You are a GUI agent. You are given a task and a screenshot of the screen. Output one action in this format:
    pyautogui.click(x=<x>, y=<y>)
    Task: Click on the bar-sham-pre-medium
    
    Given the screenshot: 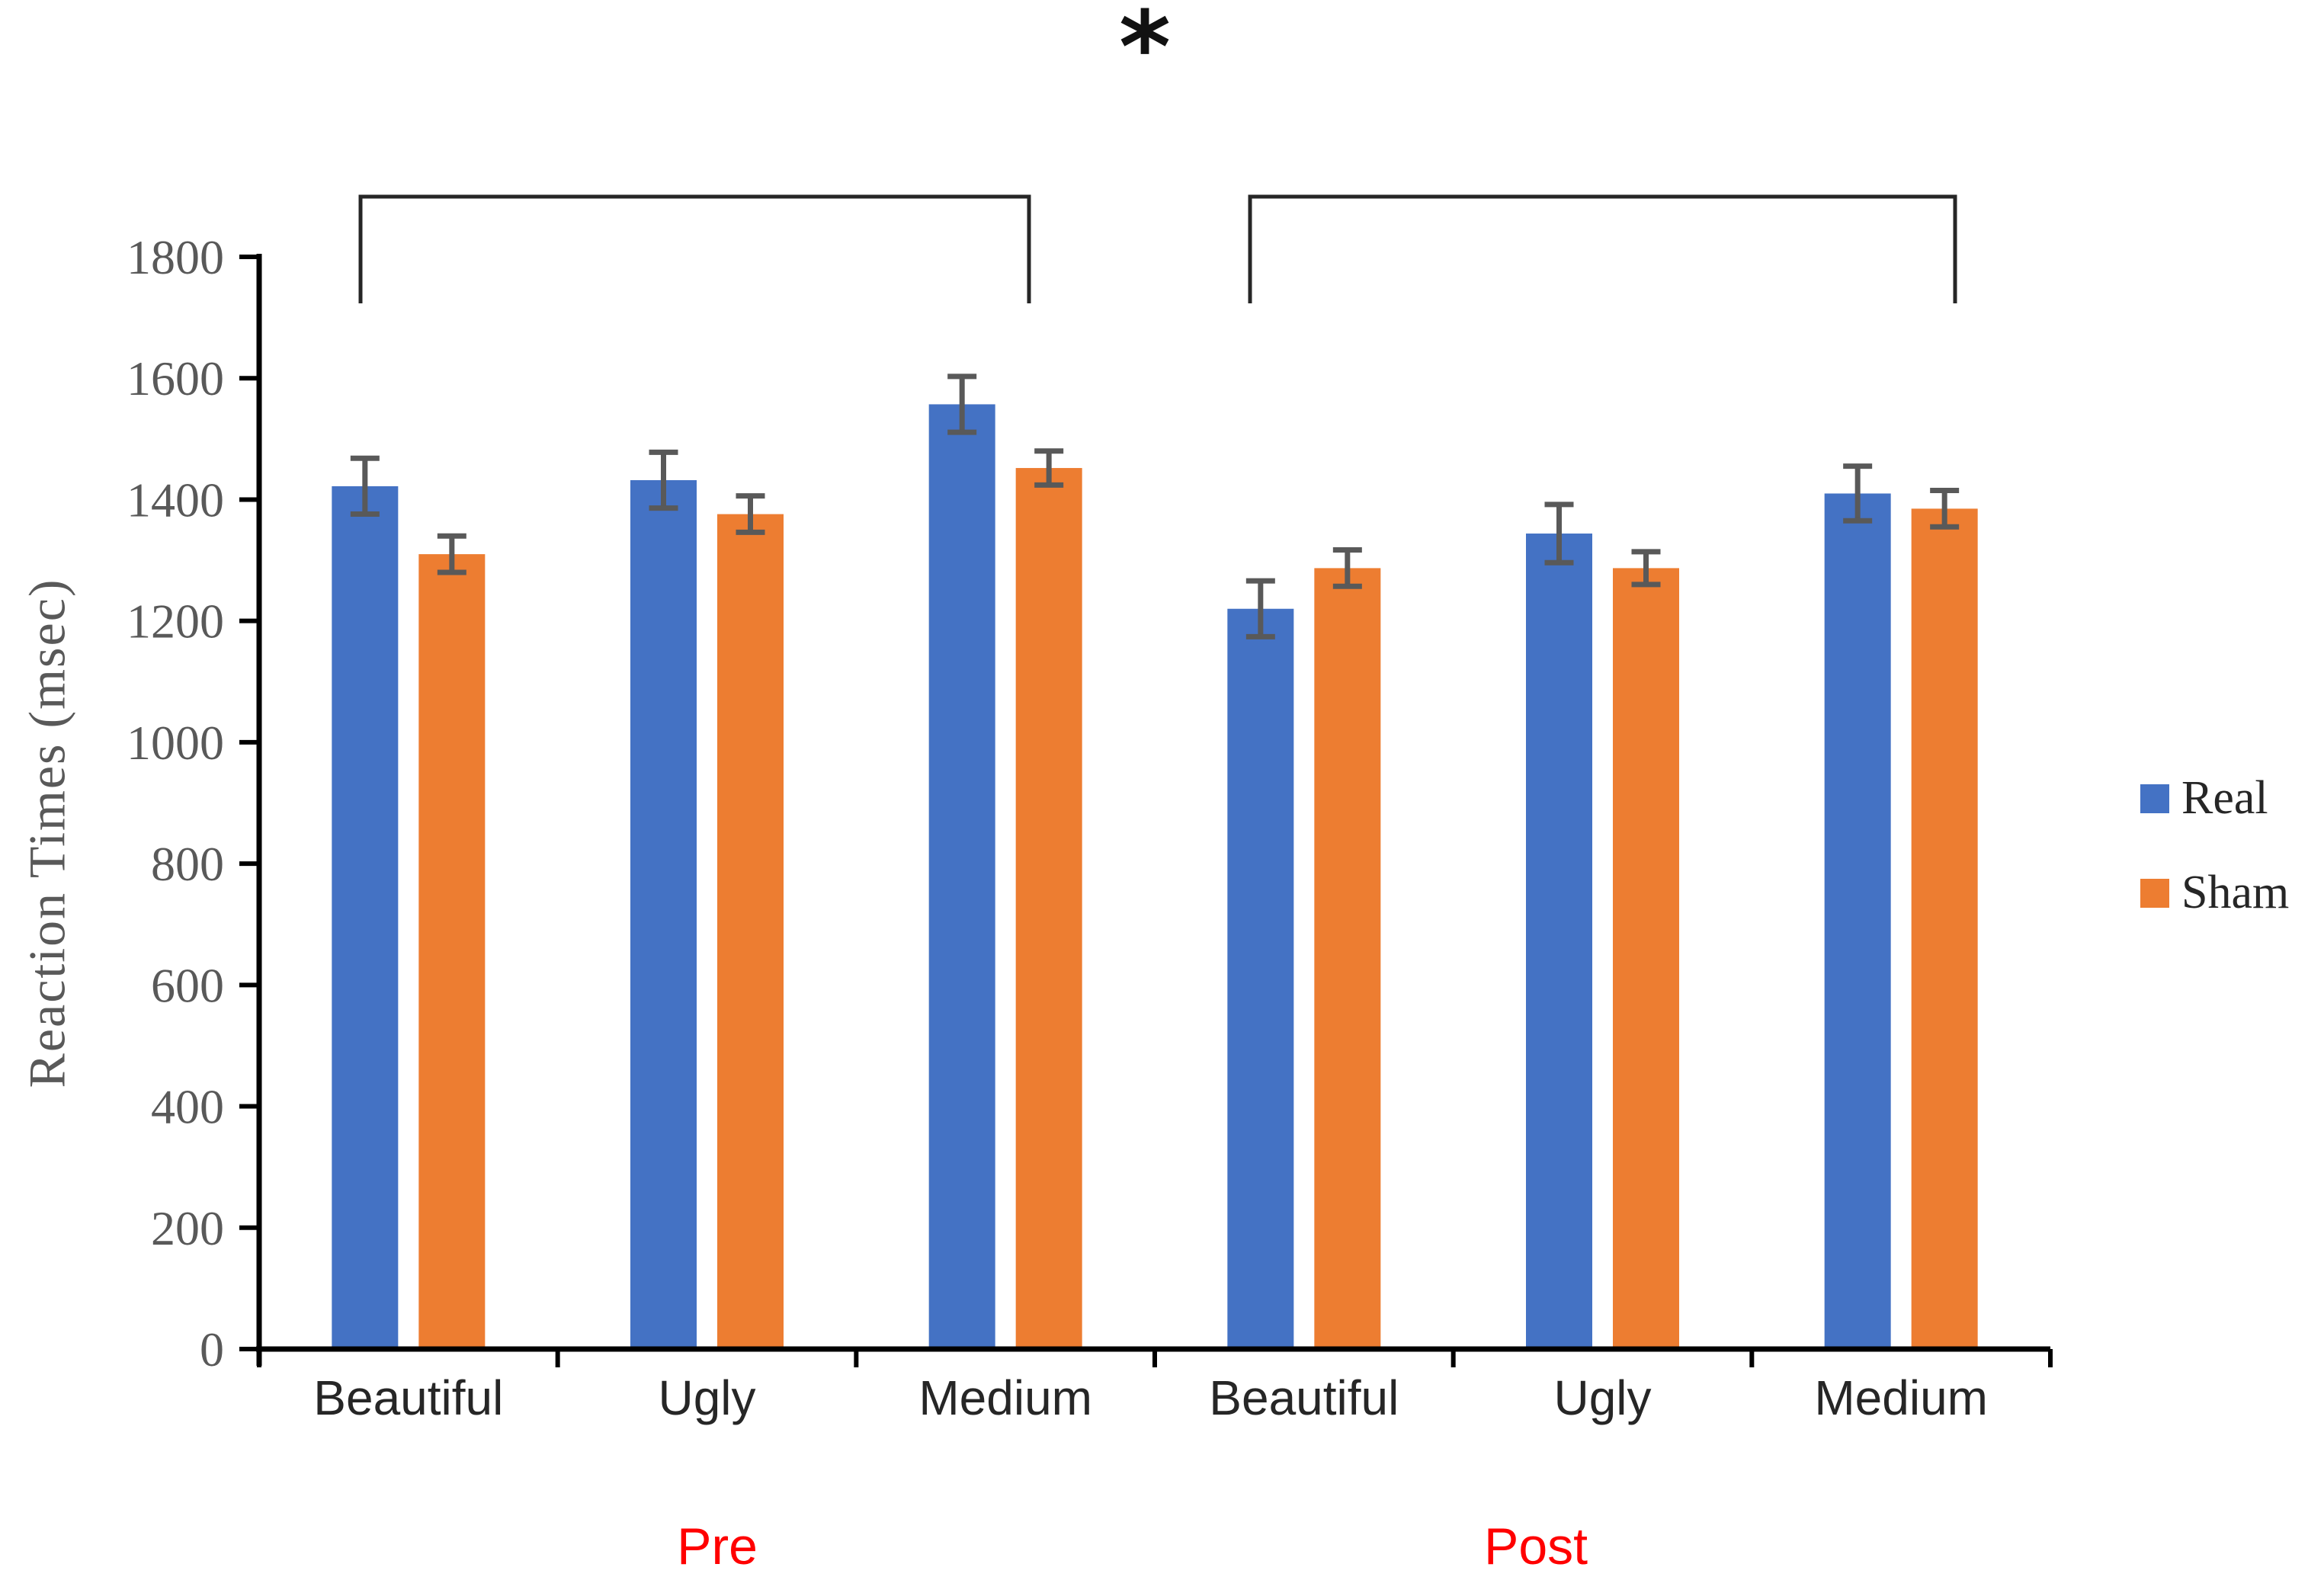 What is the action you would take?
    pyautogui.click(x=1048, y=909)
    